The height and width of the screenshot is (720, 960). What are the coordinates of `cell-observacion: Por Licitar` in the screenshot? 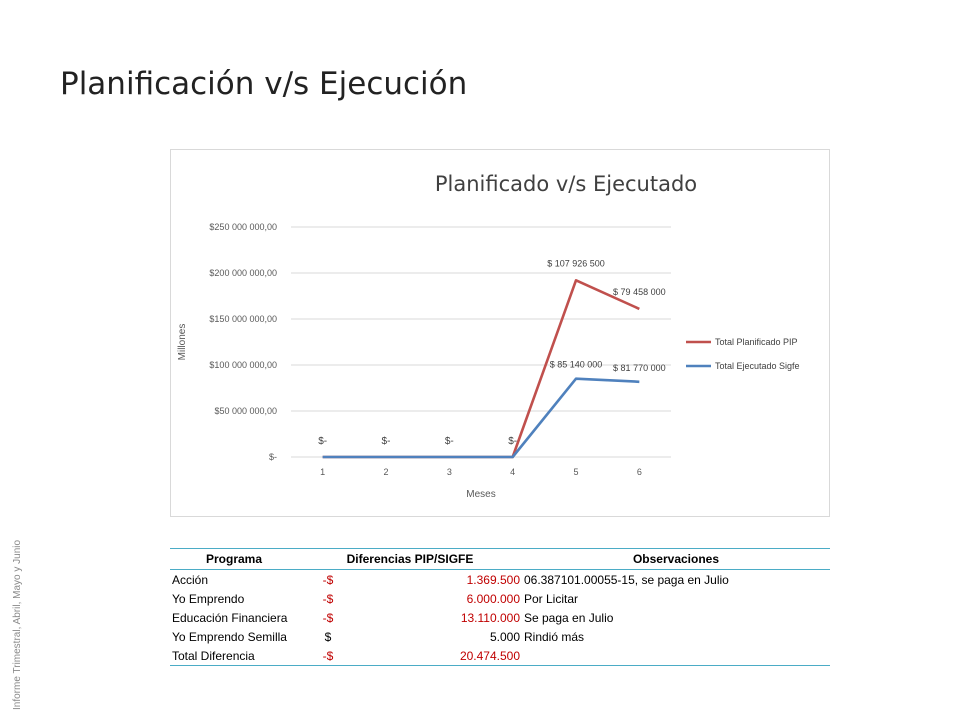 It's located at (551, 598).